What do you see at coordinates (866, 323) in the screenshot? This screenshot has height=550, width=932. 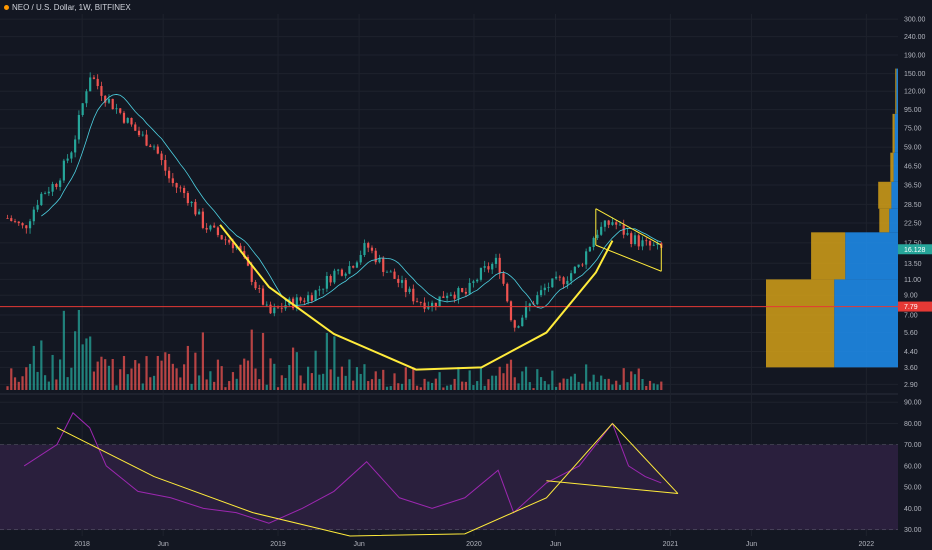 I see `volume-profile-up` at bounding box center [866, 323].